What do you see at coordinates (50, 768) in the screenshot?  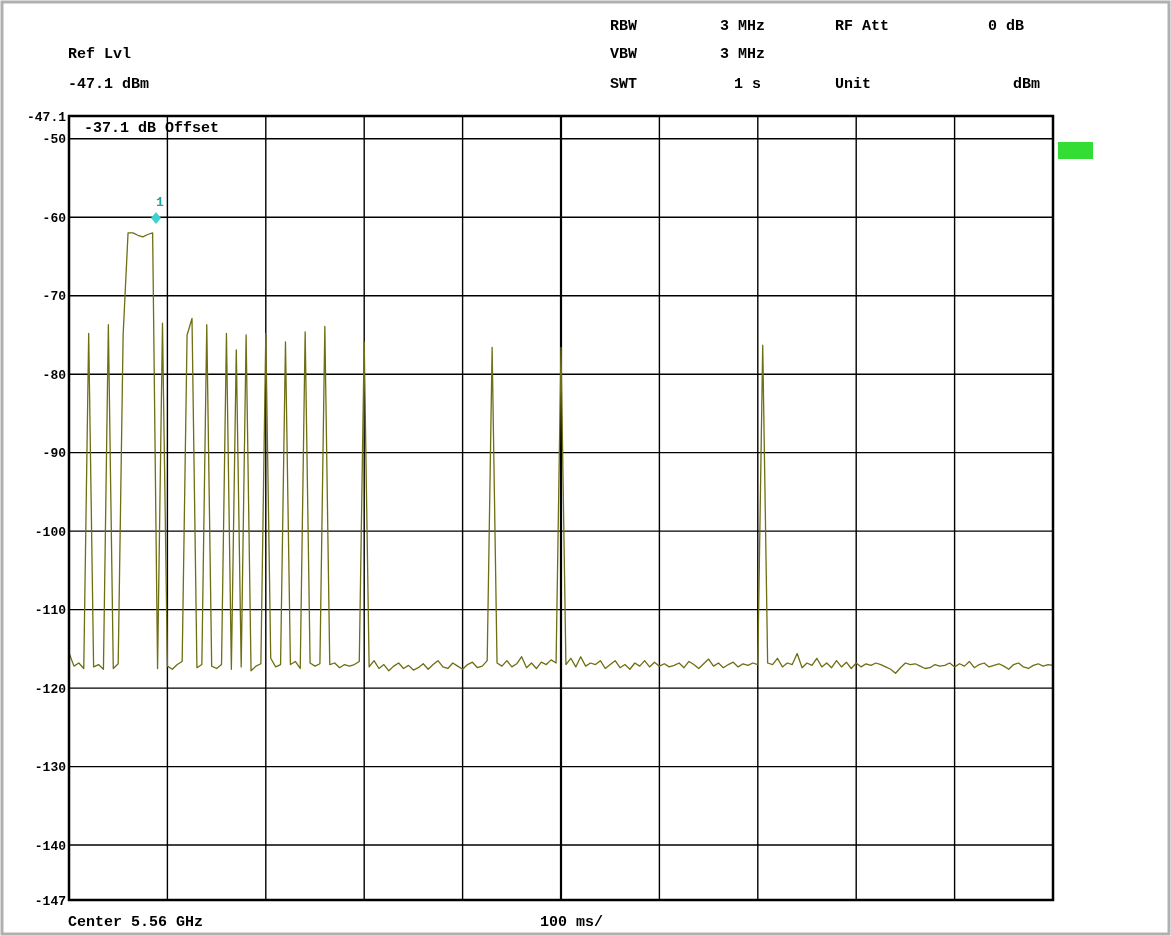 I see `y-tick-label: -130` at bounding box center [50, 768].